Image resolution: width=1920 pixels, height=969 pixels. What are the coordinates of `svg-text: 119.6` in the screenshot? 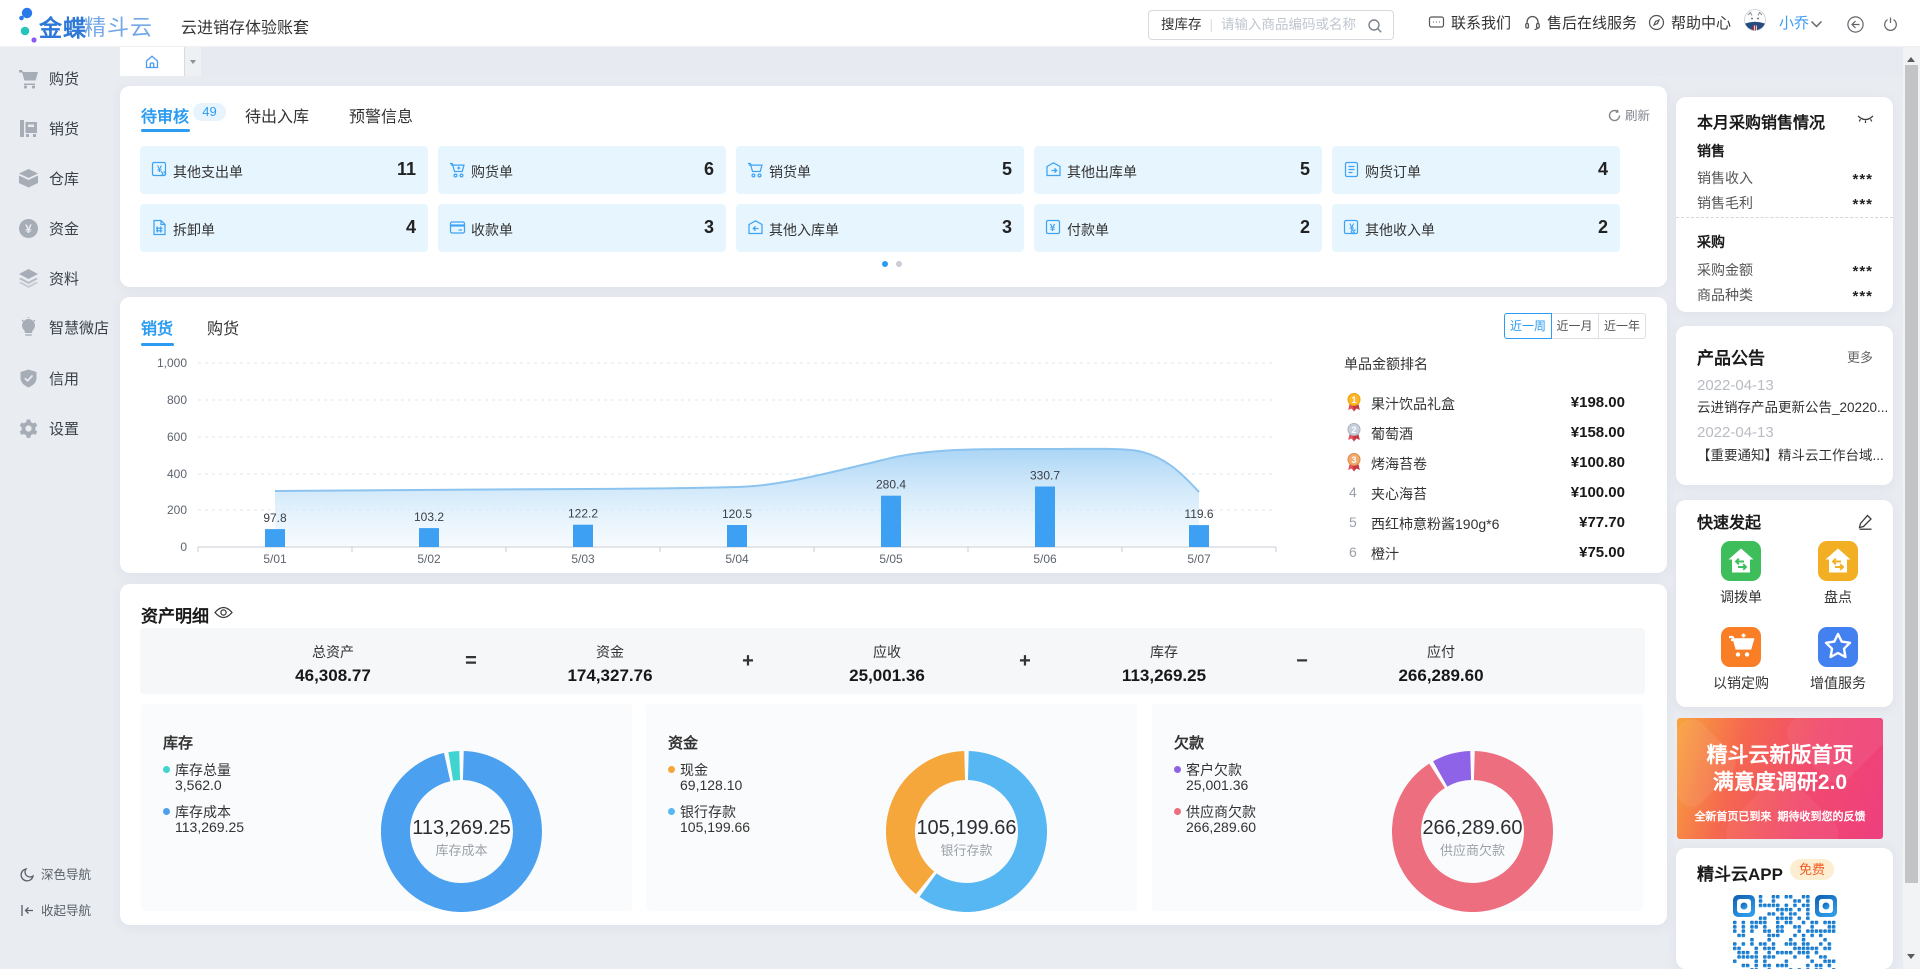 It's located at (1198, 514).